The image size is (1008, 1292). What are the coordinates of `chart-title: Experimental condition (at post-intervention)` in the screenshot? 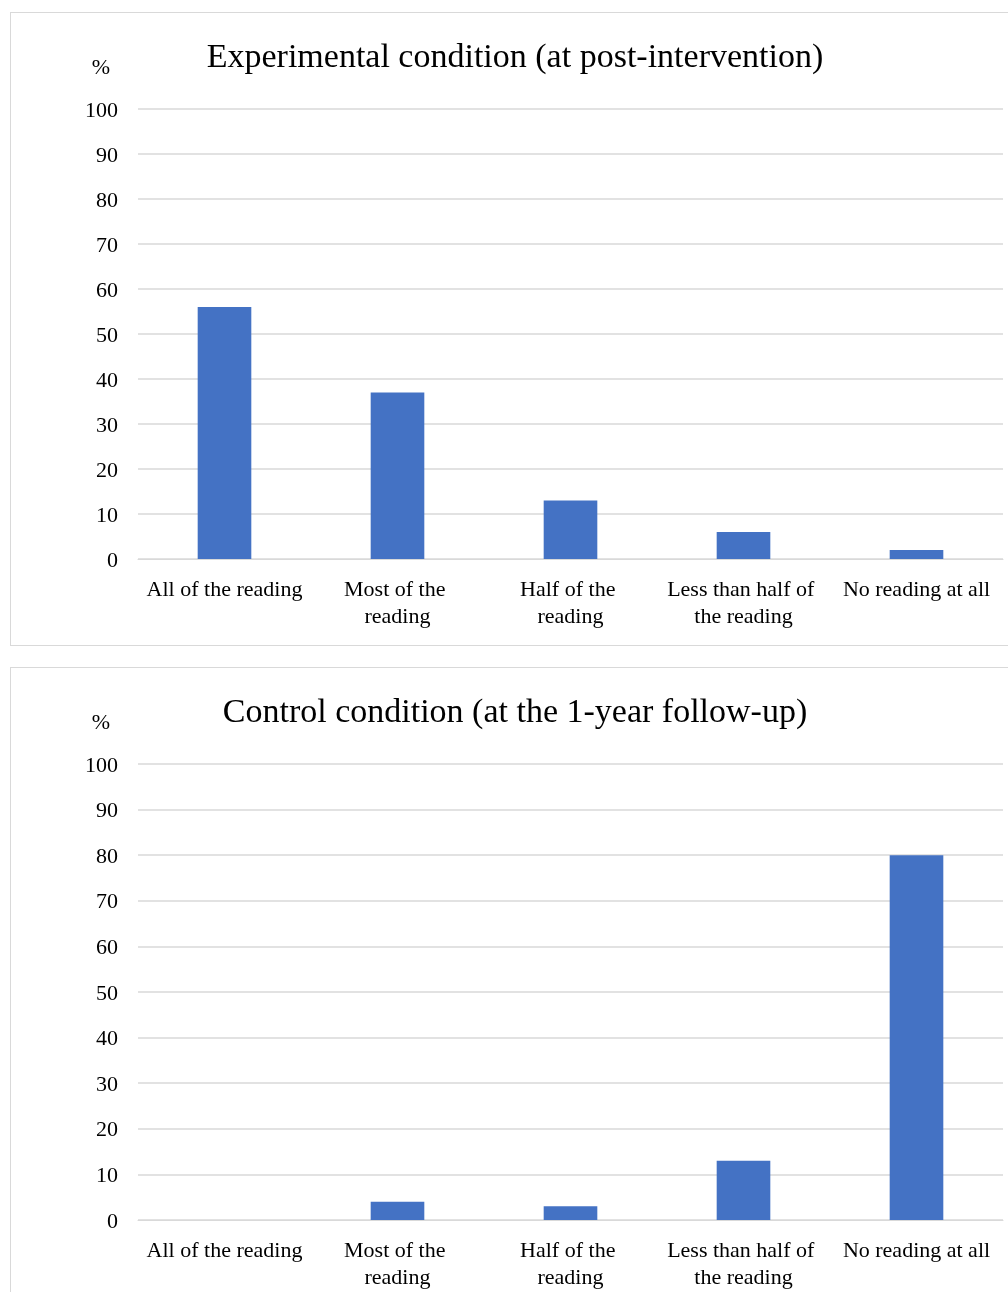 It's located at (515, 55).